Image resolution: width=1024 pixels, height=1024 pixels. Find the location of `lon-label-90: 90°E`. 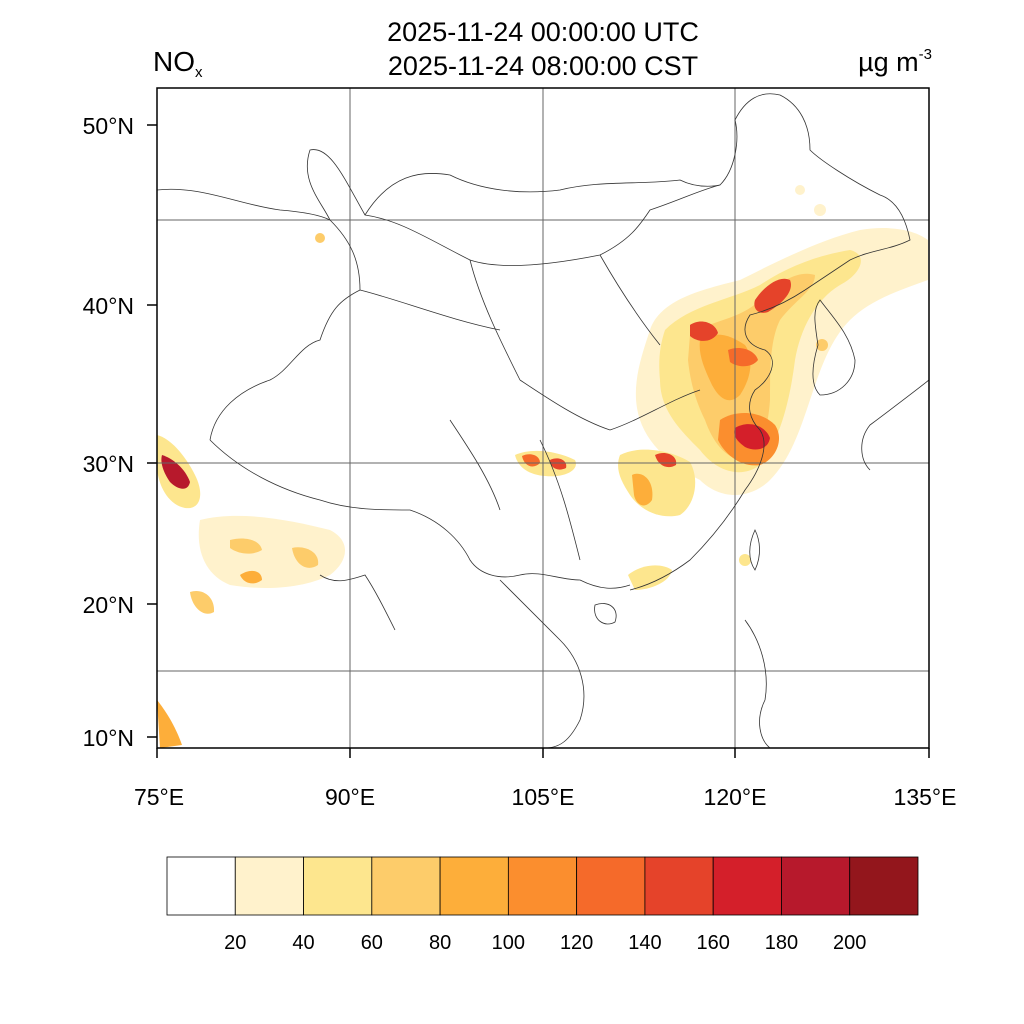

lon-label-90: 90°E is located at coordinates (350, 797).